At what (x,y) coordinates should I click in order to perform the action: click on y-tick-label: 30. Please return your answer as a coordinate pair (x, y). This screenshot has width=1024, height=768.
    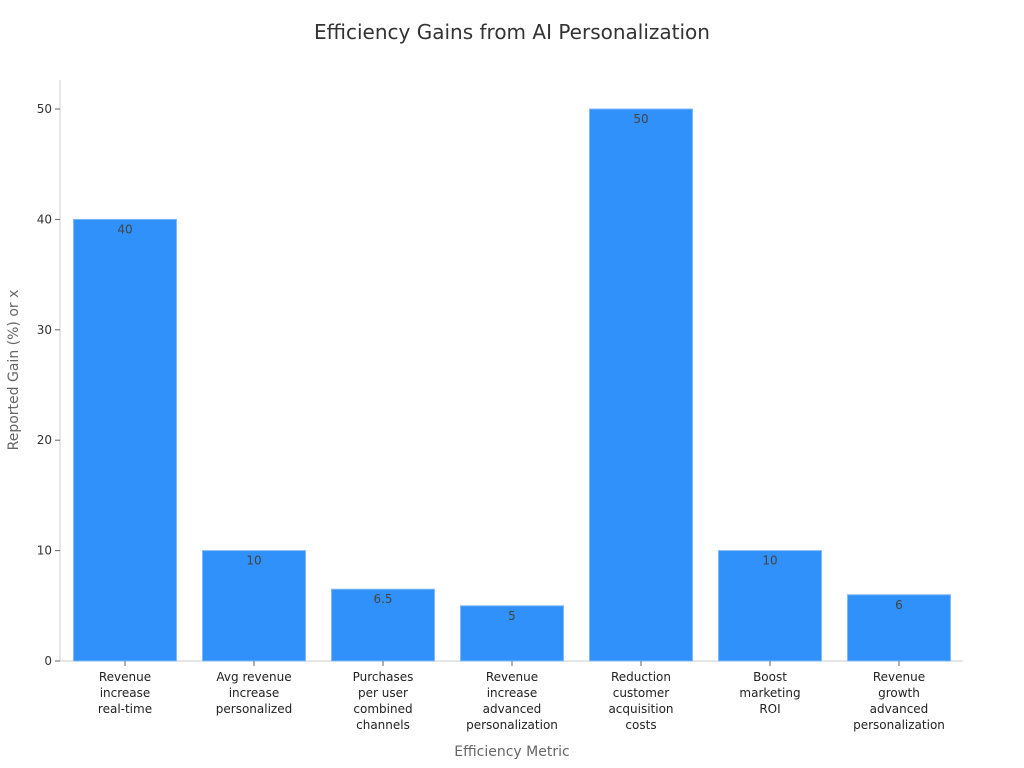
    Looking at the image, I should click on (44, 330).